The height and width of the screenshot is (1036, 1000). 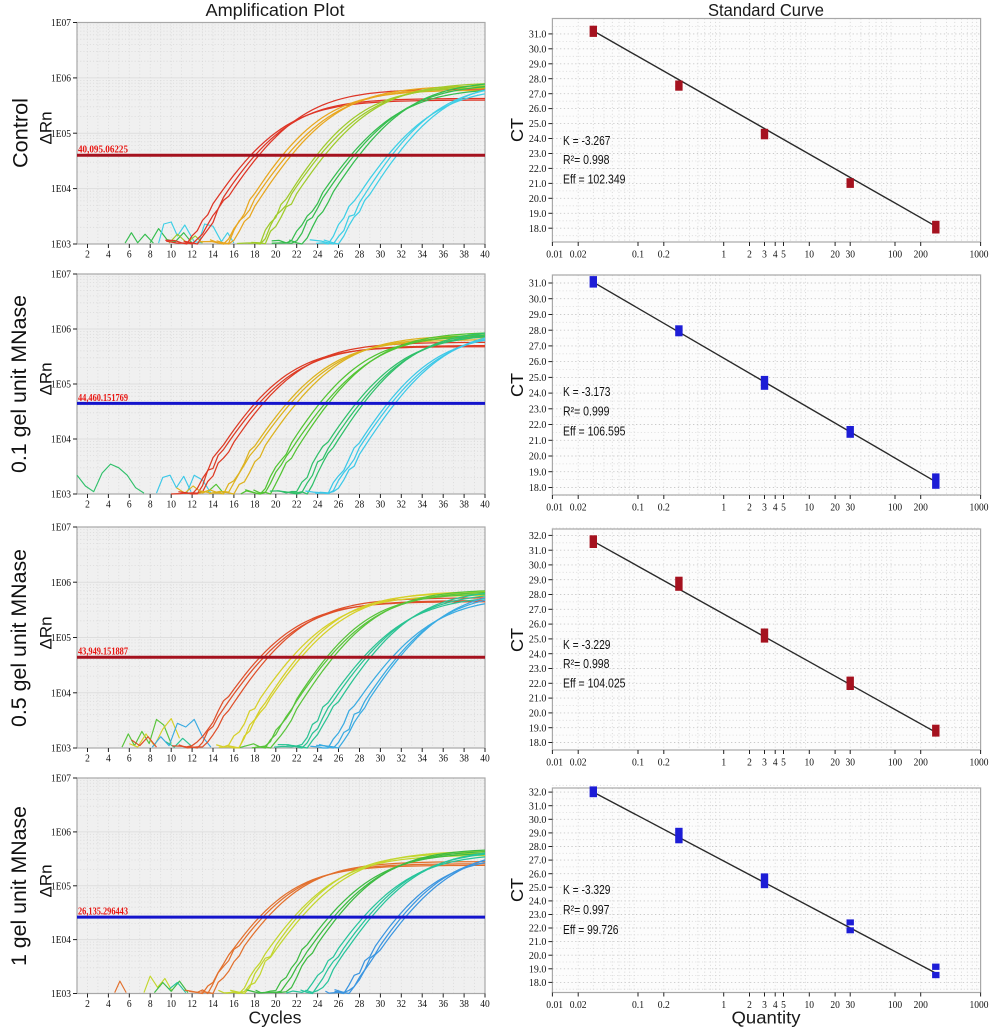 What do you see at coordinates (591, 930) in the screenshot?
I see `svg-text: Eff = 99.726` at bounding box center [591, 930].